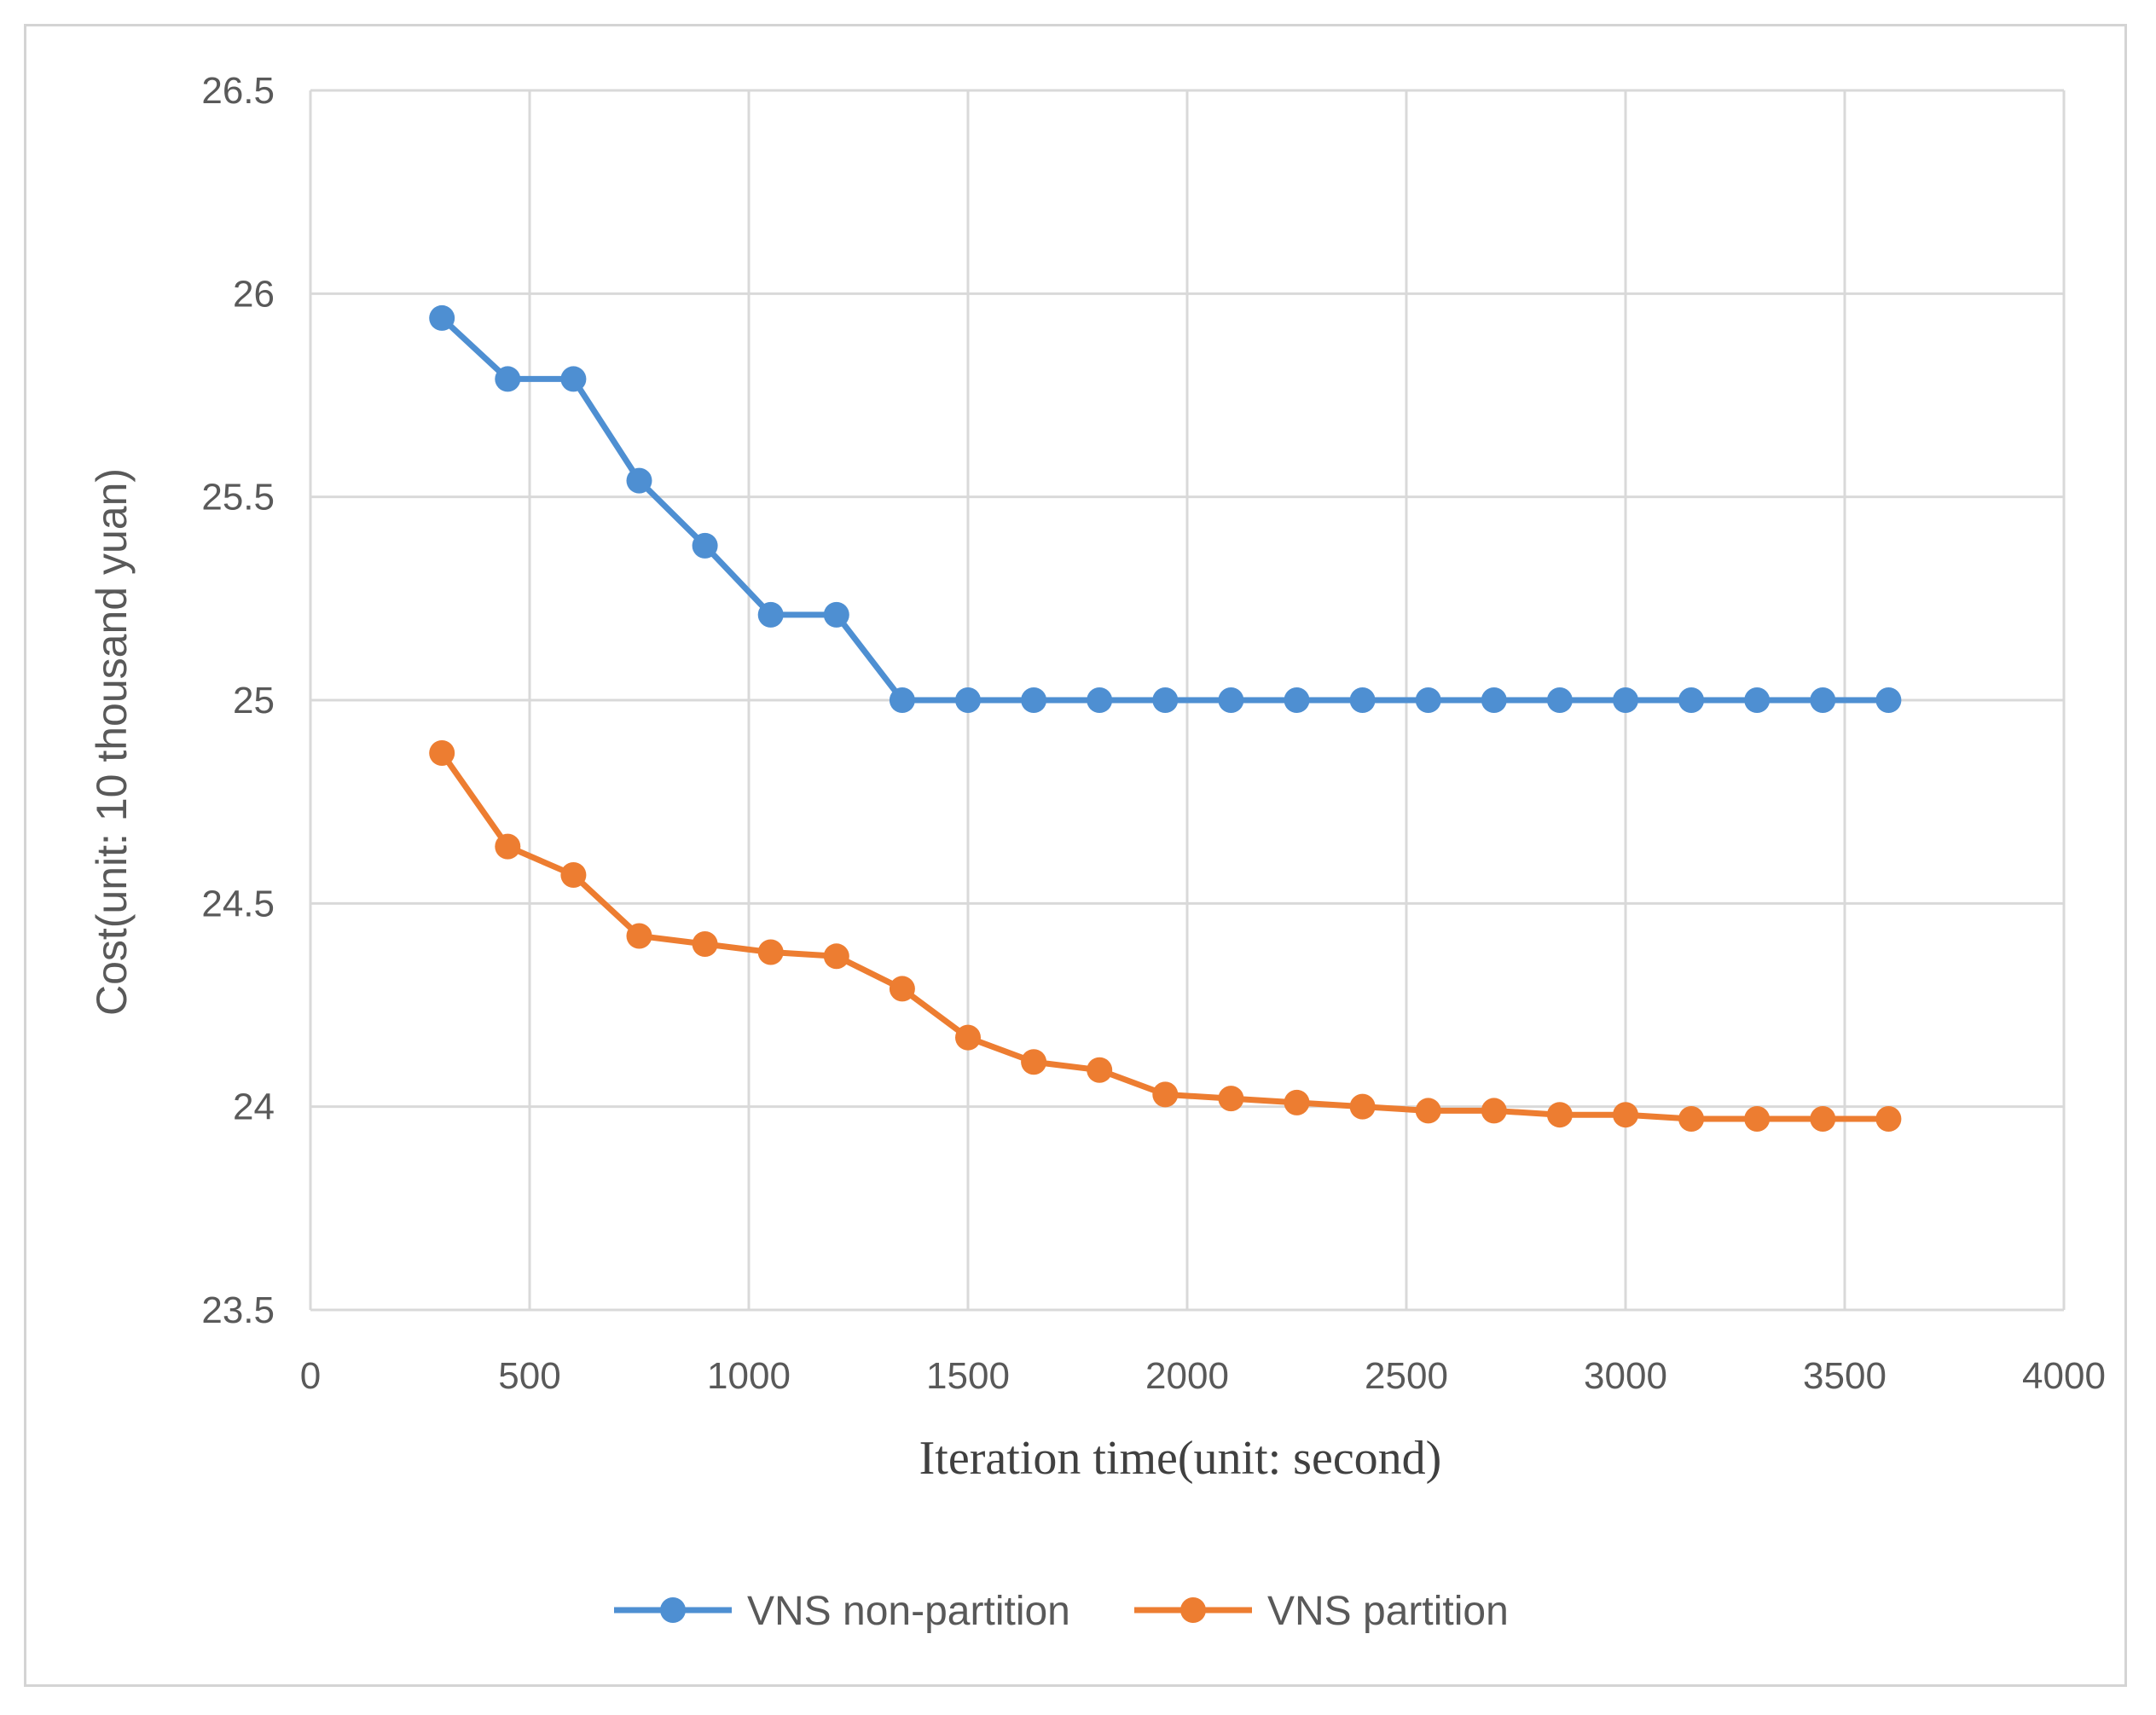 This screenshot has width=2156, height=1715. I want to click on legend-entry: VNS partition, so click(1321, 1612).